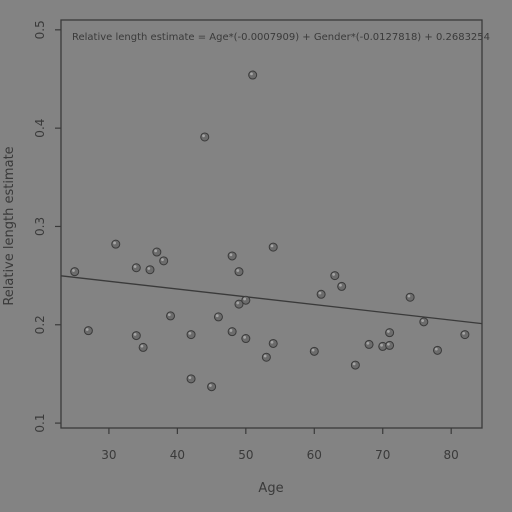  Describe the element at coordinates (40, 226) in the screenshot. I see `y-tick-label: 0.3` at that location.